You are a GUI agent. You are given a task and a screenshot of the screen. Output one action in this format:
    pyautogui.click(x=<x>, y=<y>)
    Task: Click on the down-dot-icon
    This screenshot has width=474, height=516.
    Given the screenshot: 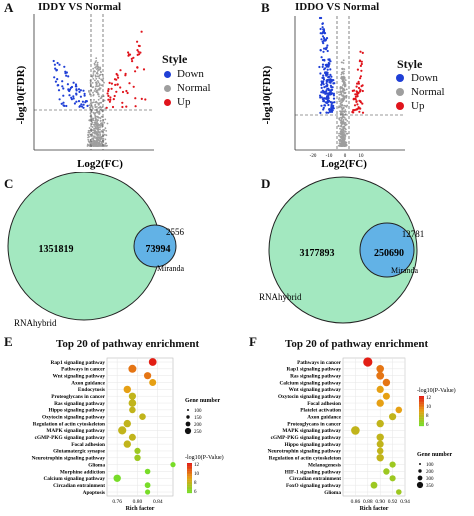 What is the action you would take?
    pyautogui.click(x=400, y=78)
    